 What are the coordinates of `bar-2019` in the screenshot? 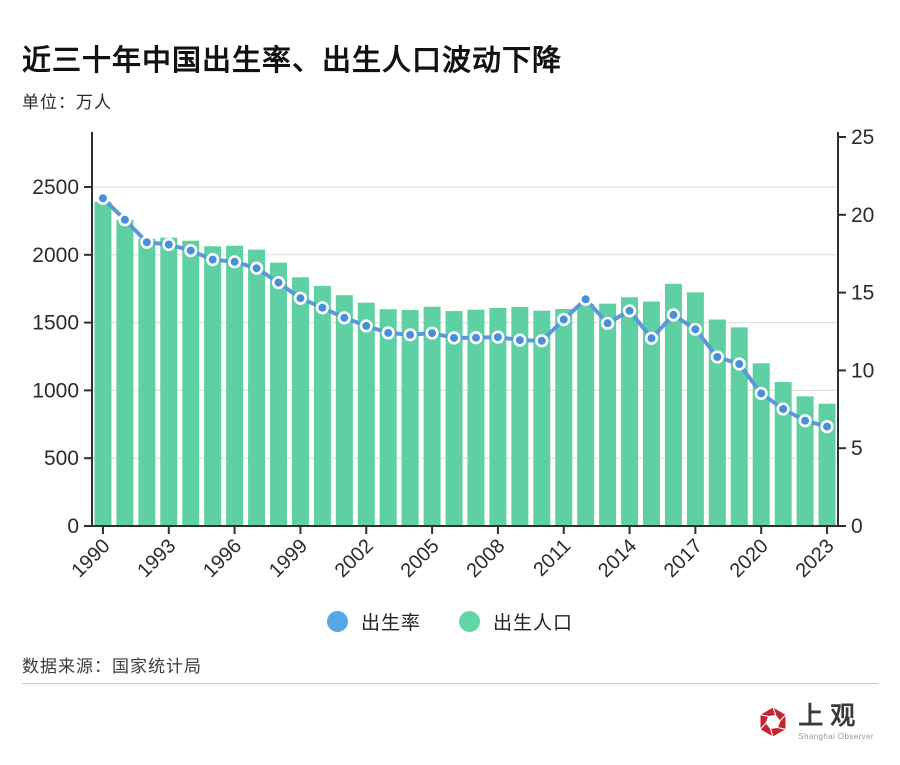 It's located at (739, 426).